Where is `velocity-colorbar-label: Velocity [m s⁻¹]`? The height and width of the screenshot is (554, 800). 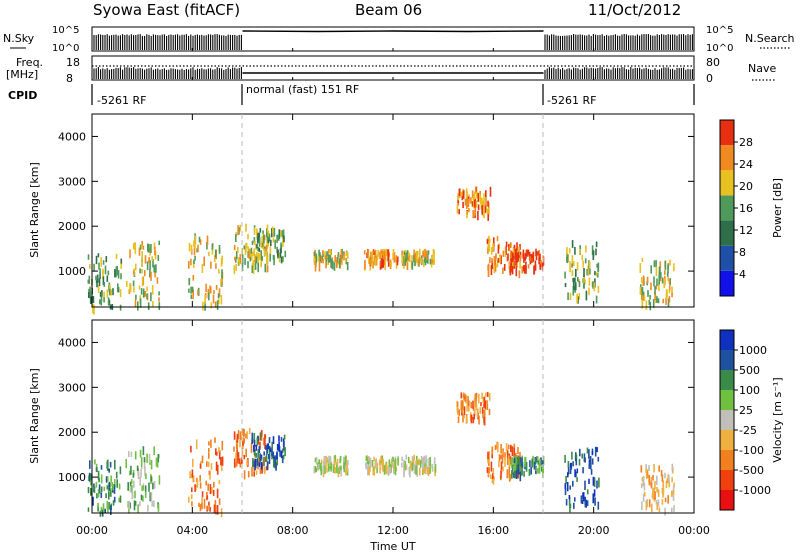 velocity-colorbar-label: Velocity [m s⁻¹] is located at coordinates (777, 419).